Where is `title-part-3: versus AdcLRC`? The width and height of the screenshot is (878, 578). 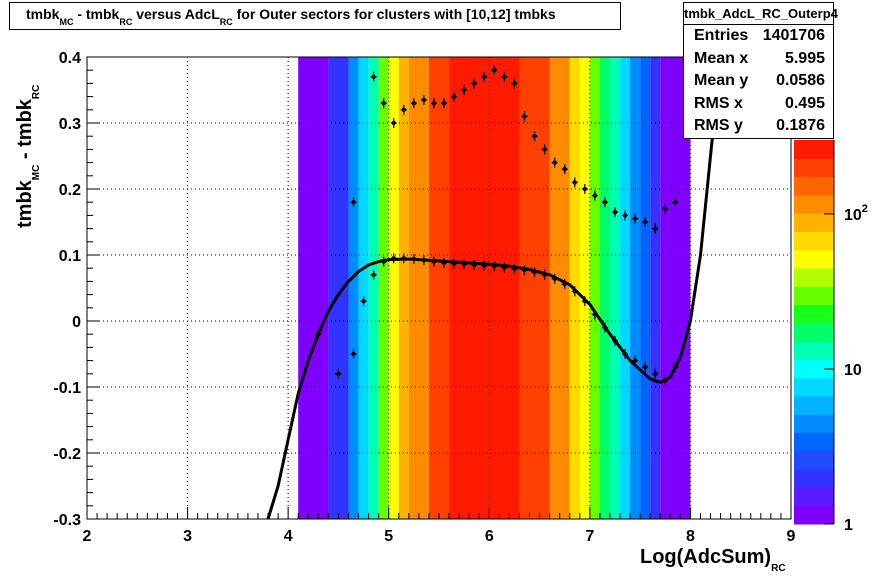
title-part-3: versus AdcLRC is located at coordinates (182, 16).